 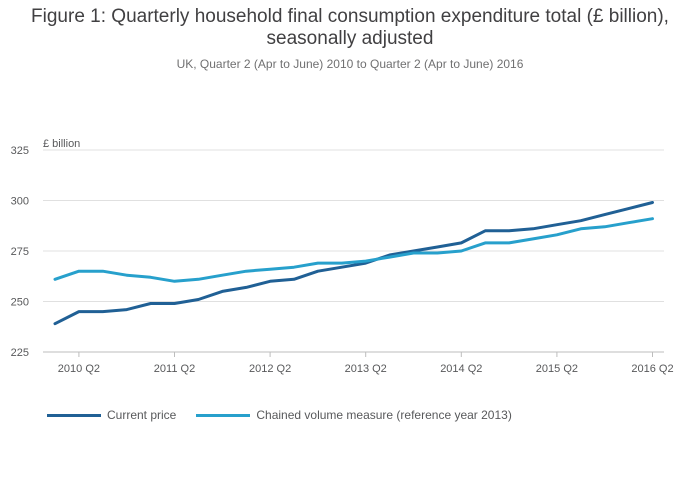 What do you see at coordinates (20, 353) in the screenshot?
I see `y-tick-label: 225` at bounding box center [20, 353].